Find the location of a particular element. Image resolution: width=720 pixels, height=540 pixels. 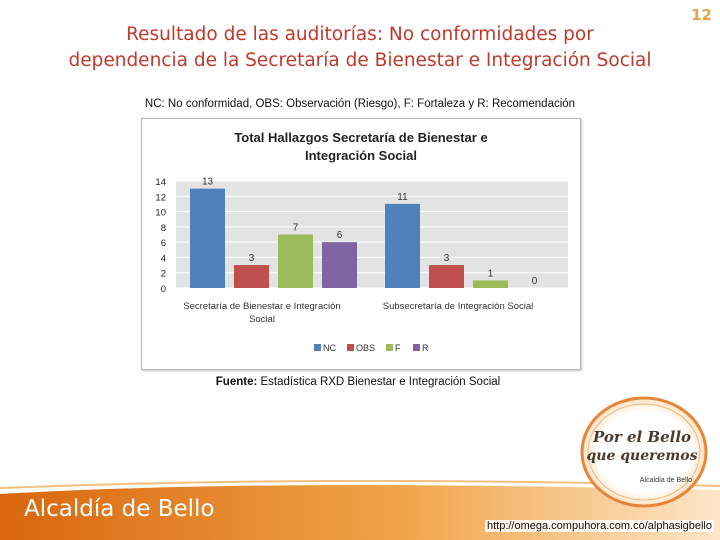

chart-title-line: Integración Social is located at coordinates (361, 155).